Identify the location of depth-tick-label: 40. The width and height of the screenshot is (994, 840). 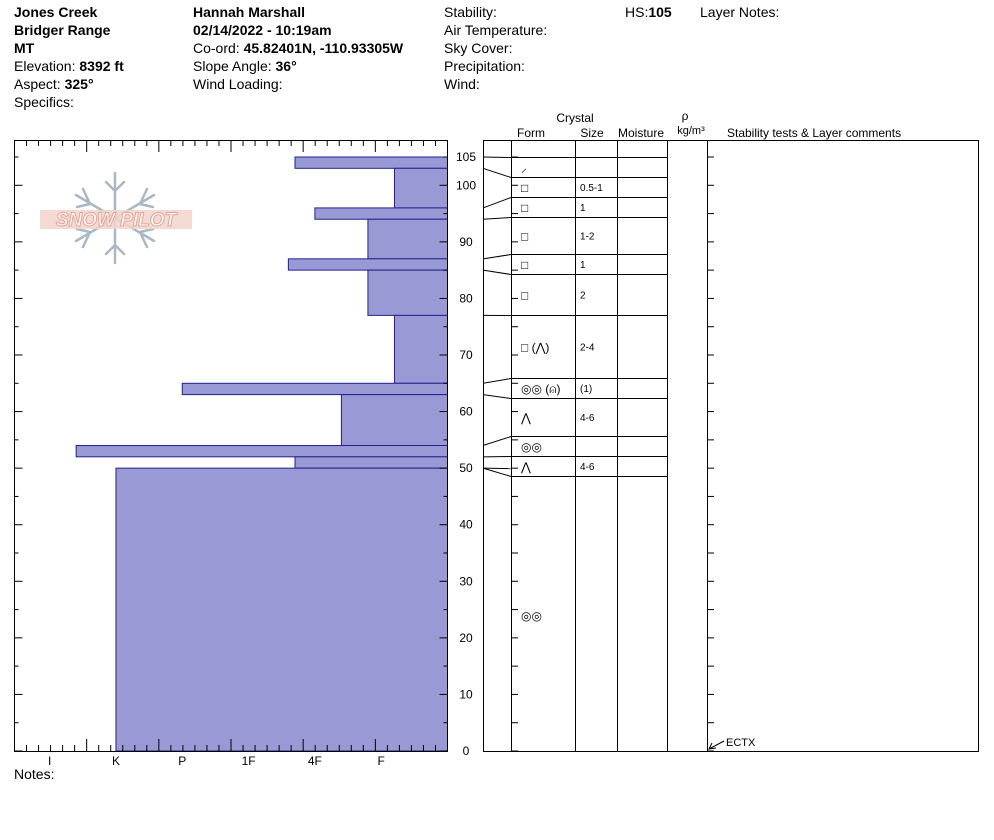
(466, 525).